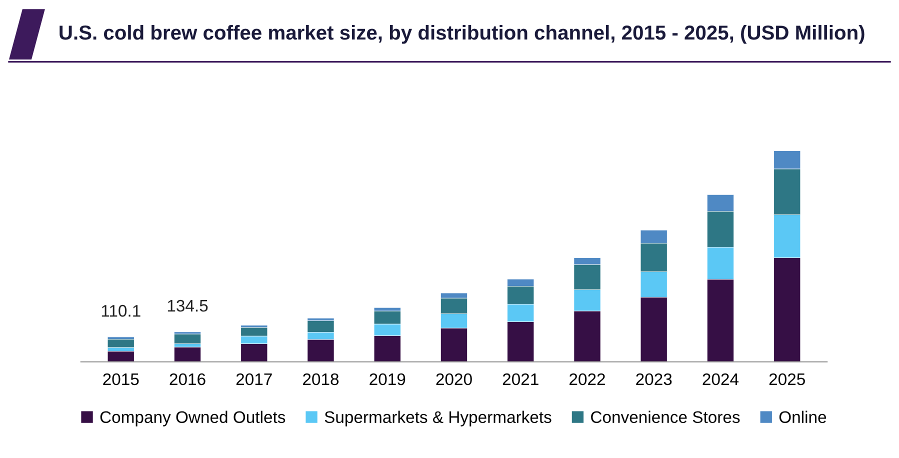 The height and width of the screenshot is (458, 899). What do you see at coordinates (454, 379) in the screenshot?
I see `x-tick-label: 2020` at bounding box center [454, 379].